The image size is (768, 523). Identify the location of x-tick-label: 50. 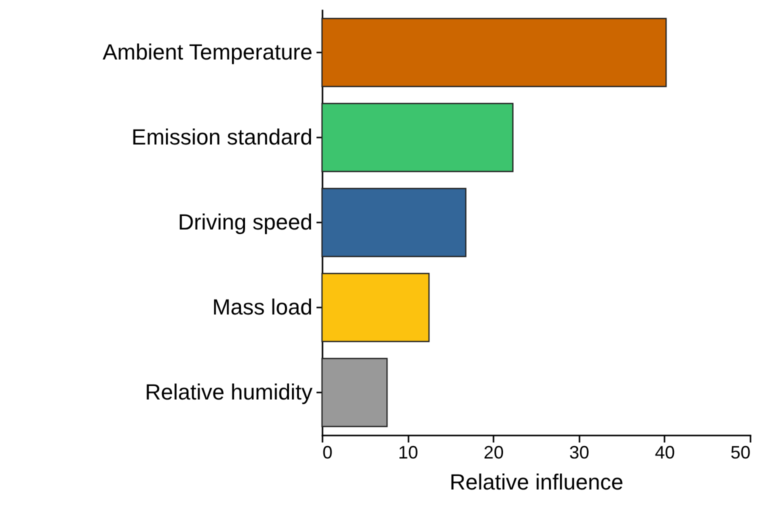
(740, 452).